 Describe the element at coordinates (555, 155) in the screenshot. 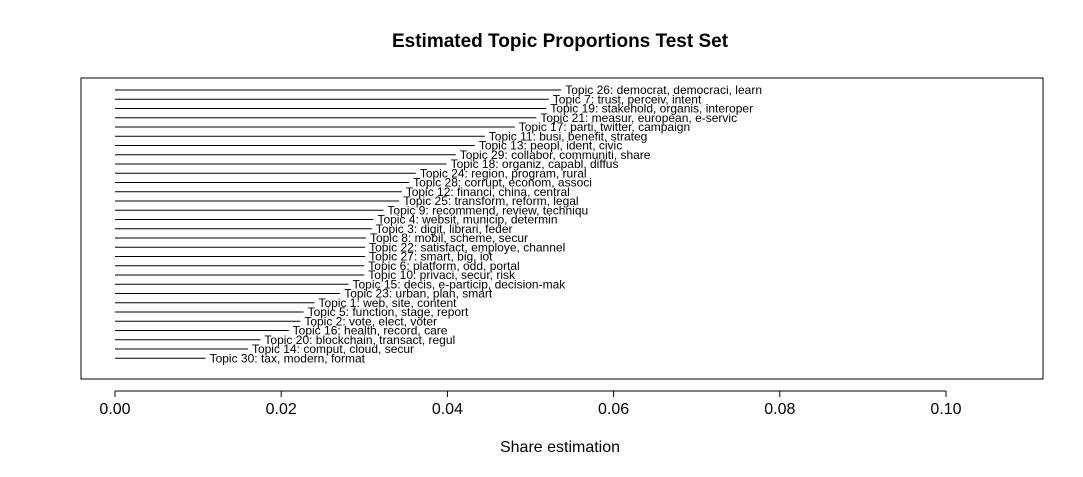

I see `bar-label: Topic 29: collabor, communiti, share` at that location.